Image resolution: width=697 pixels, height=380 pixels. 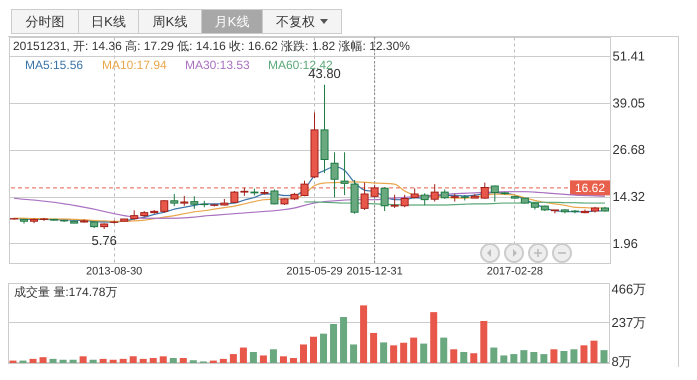 What do you see at coordinates (135, 65) in the screenshot?
I see `text: MA10:17.94` at bounding box center [135, 65].